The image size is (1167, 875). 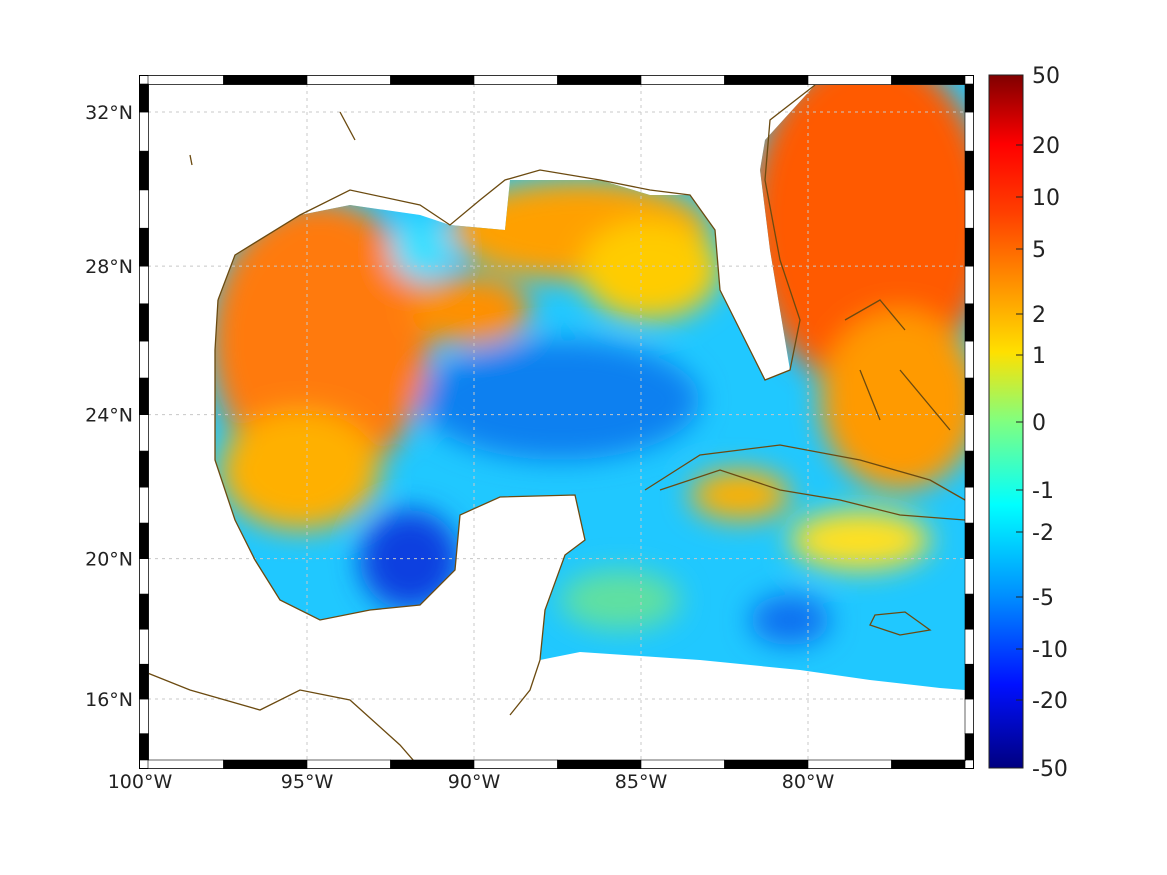 I want to click on x-tick-label: 90°W, so click(x=474, y=782).